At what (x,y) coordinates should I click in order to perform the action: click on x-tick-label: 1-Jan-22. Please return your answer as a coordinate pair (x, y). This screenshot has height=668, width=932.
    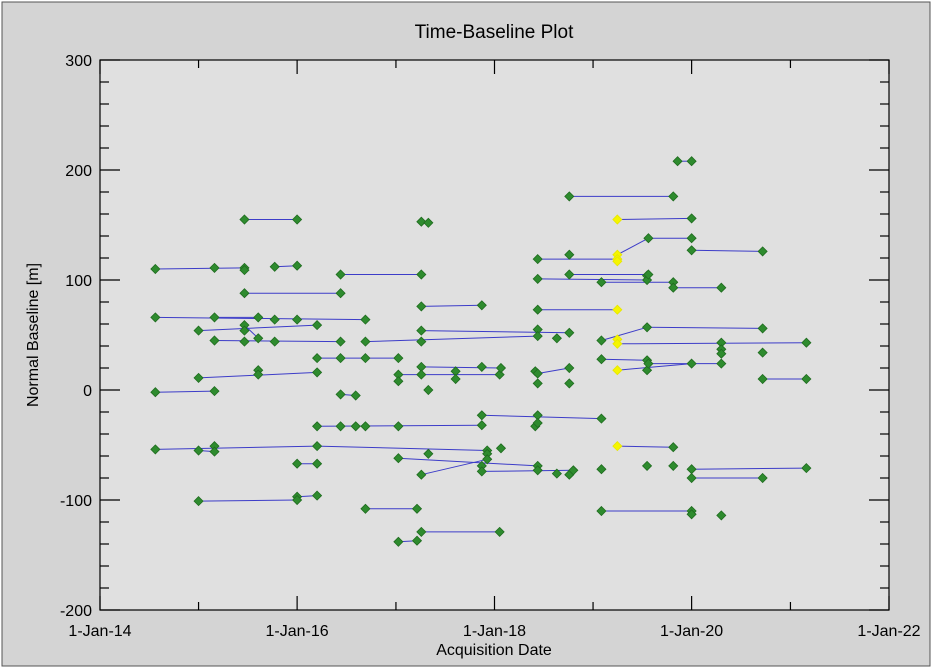
    Looking at the image, I should click on (888, 631).